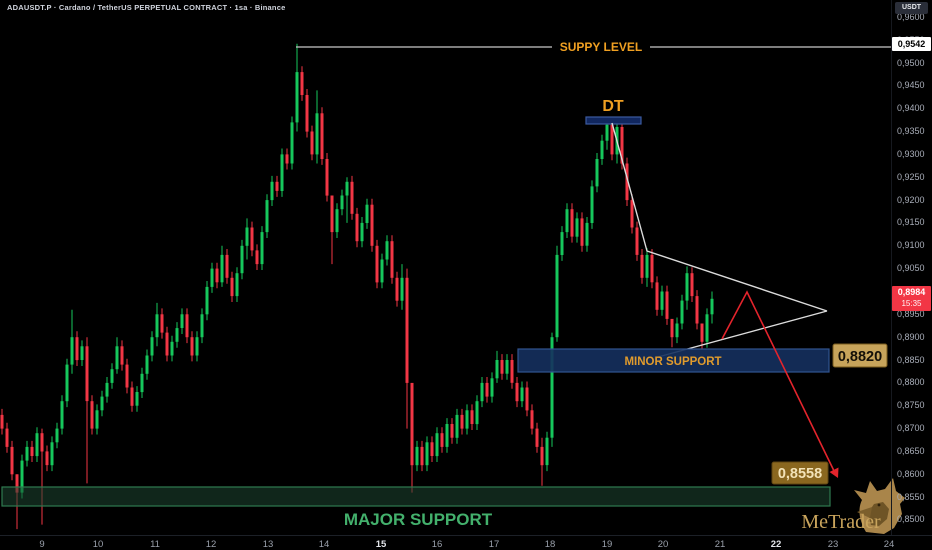  I want to click on minor-support-price-tag, so click(860, 355).